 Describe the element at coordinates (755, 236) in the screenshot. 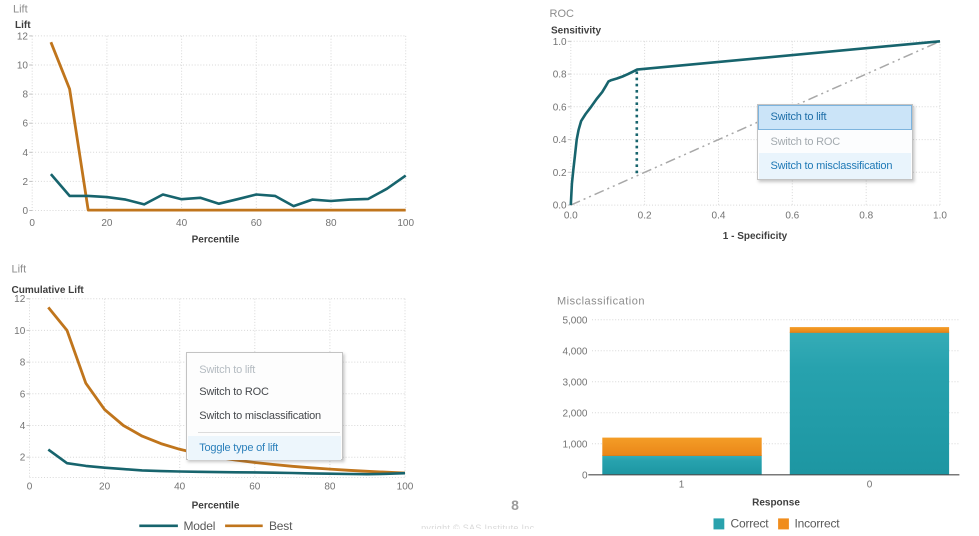

I see `svg-text: 1 - Specificity` at that location.